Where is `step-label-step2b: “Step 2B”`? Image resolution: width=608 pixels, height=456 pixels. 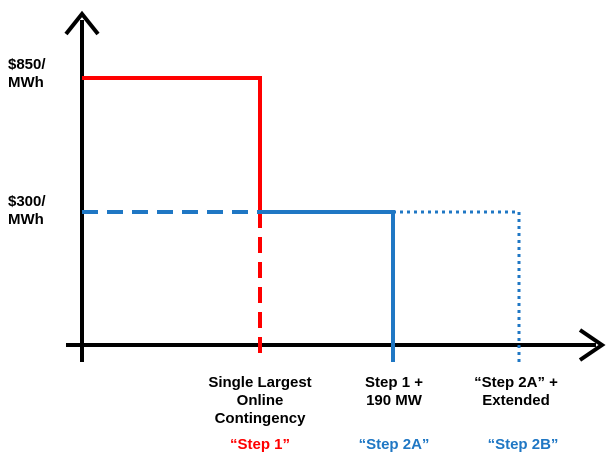
step-label-step2b: “Step 2B” is located at coordinates (523, 444).